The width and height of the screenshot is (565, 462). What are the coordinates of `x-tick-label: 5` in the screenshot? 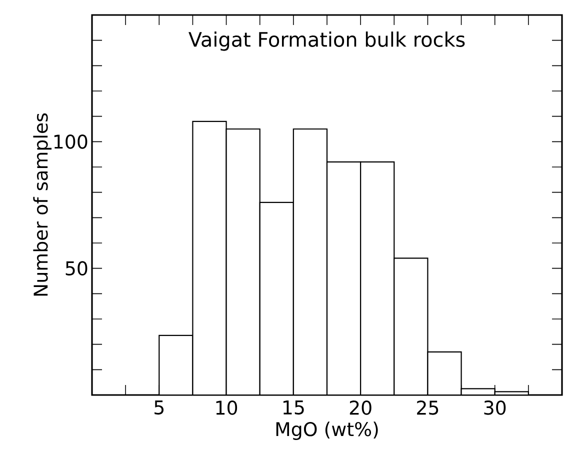 It's located at (159, 407).